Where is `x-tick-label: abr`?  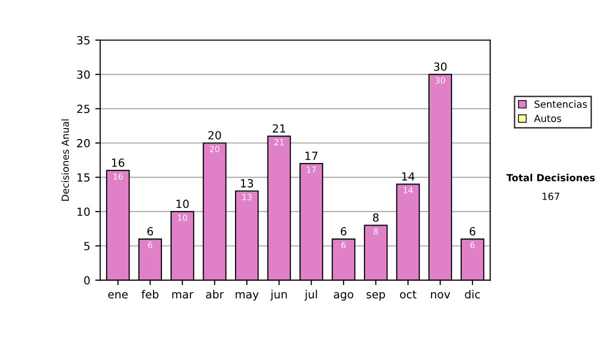
x-tick-label: abr is located at coordinates (215, 294).